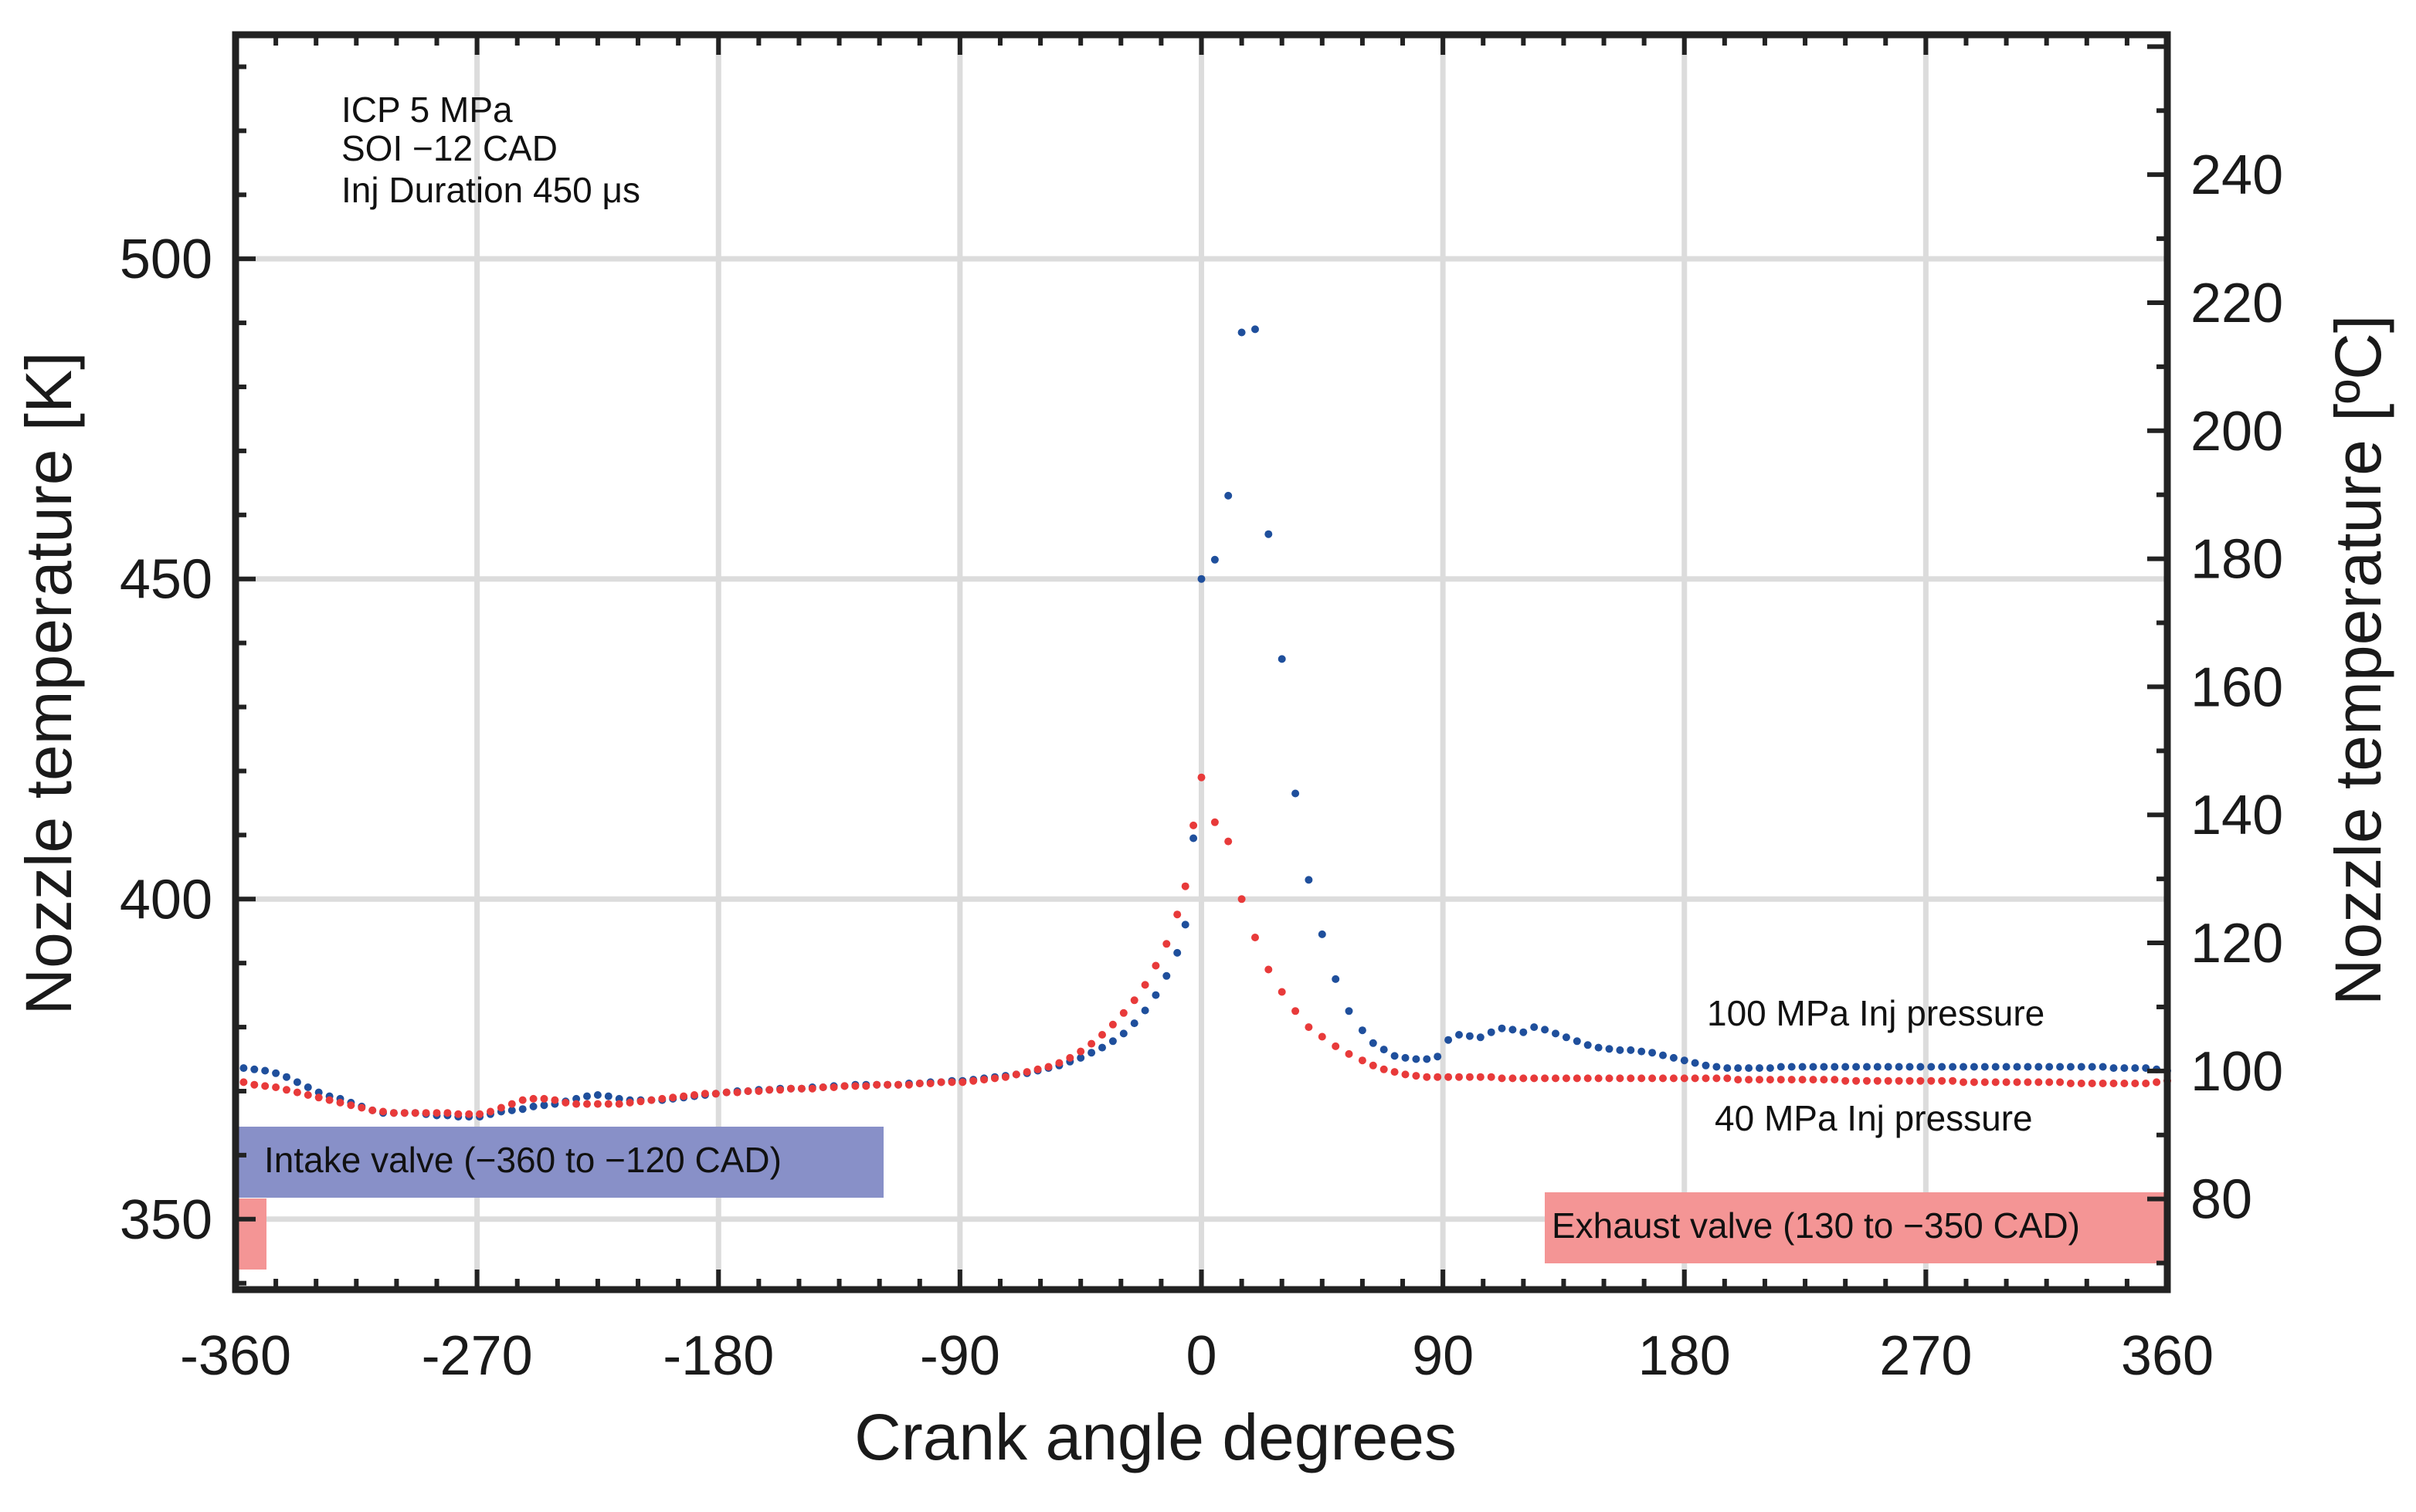 The image size is (2416, 1512). What do you see at coordinates (2221, 1200) in the screenshot?
I see `y-right-tick-label: 80` at bounding box center [2221, 1200].